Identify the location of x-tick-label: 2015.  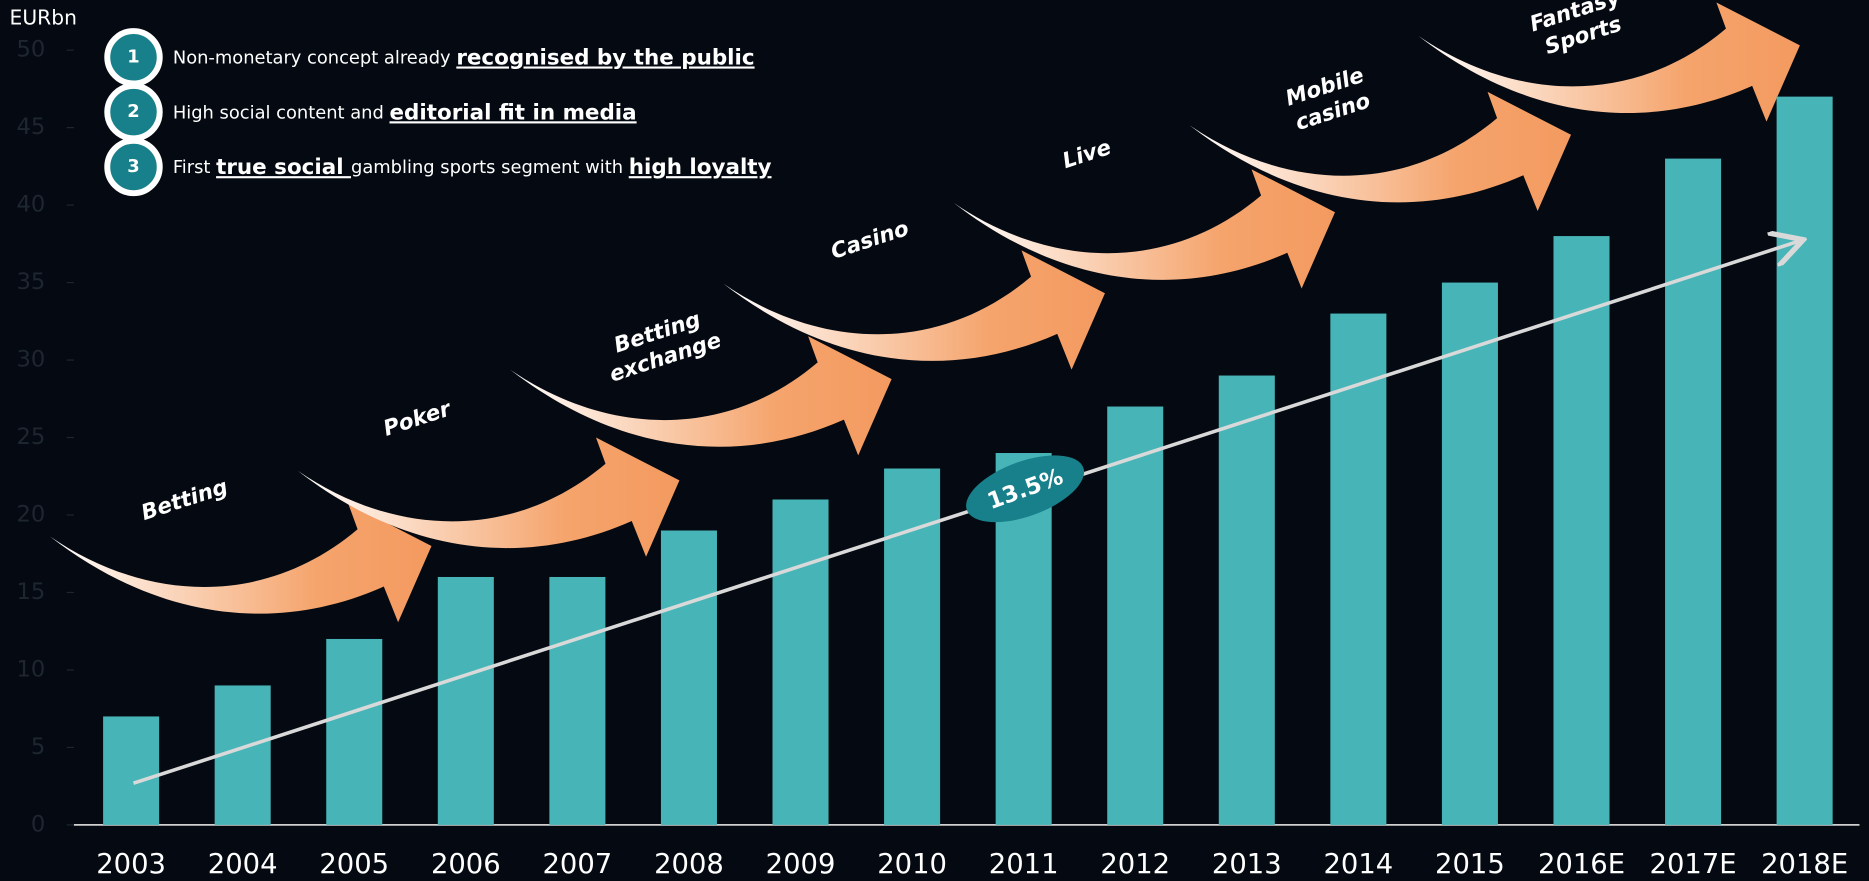
(1470, 864).